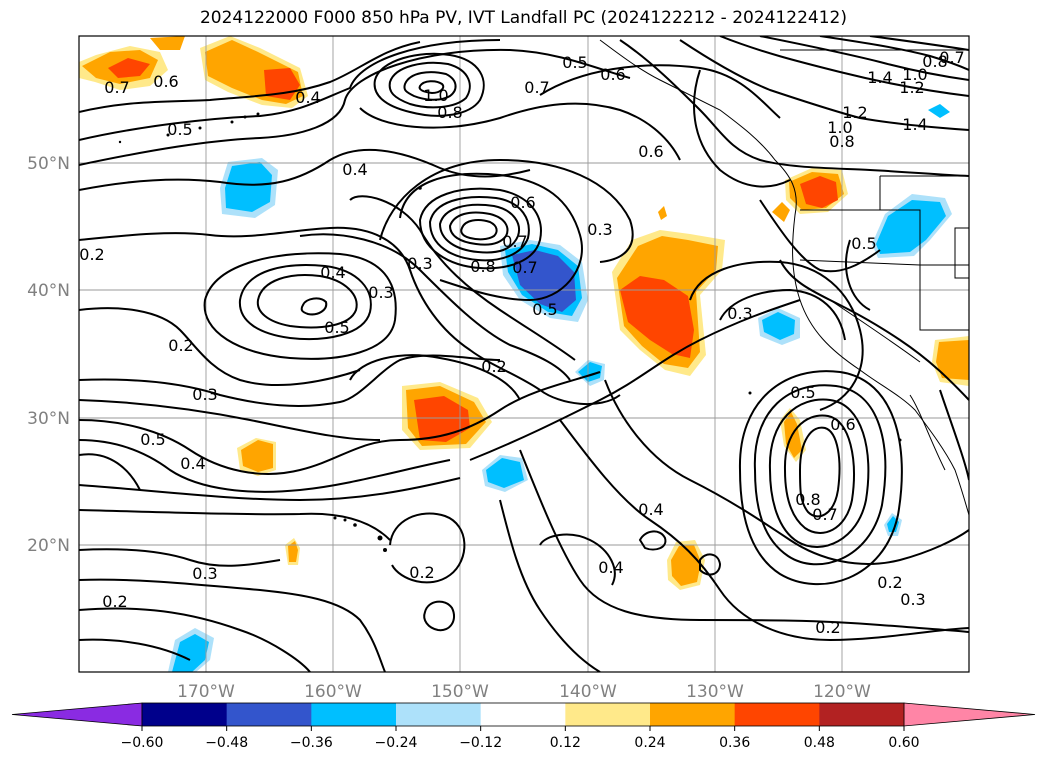 The height and width of the screenshot is (765, 1047). I want to click on lon-label-140w: 140°W, so click(588, 692).